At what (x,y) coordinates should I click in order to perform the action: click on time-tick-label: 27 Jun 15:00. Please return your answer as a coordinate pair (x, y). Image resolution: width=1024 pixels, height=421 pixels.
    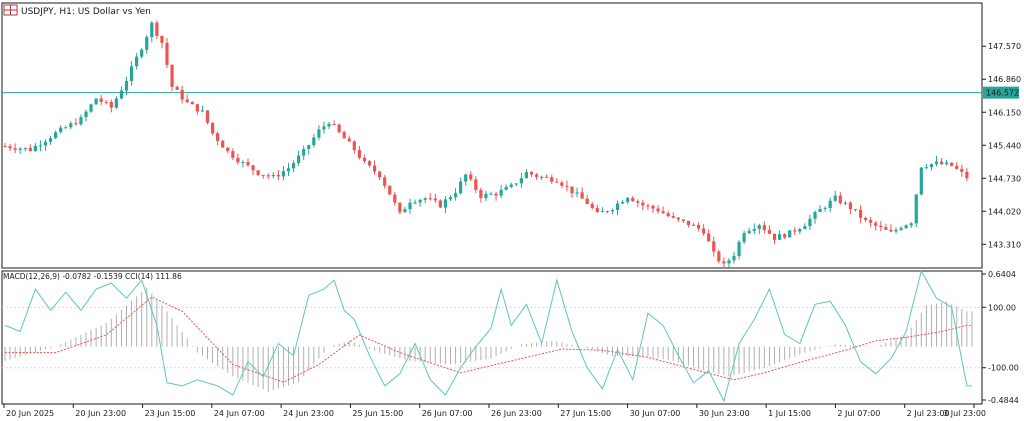
    Looking at the image, I should click on (585, 413).